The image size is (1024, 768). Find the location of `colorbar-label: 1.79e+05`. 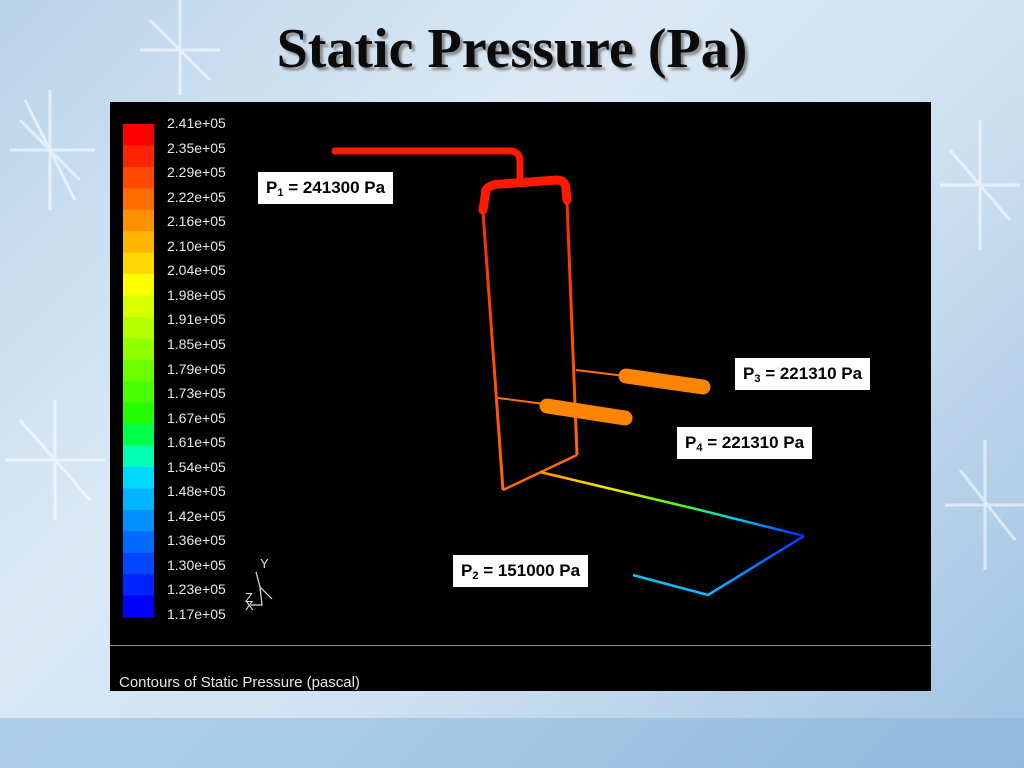

colorbar-label: 1.79e+05 is located at coordinates (196, 368).